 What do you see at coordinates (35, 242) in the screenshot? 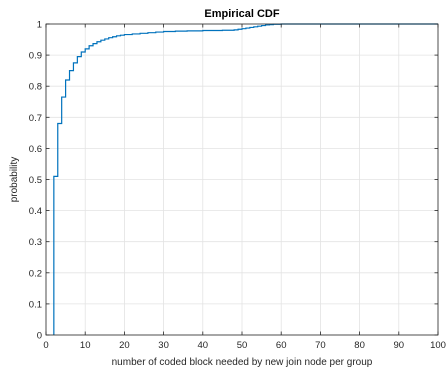
I see `y-tick-label: 0.3` at bounding box center [35, 242].